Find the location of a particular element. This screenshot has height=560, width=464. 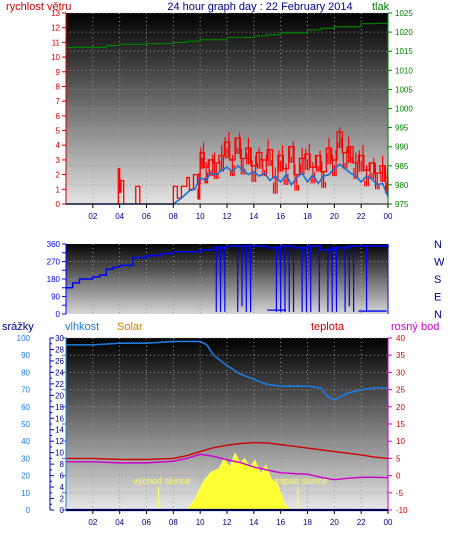

rain-tick-label: 12 is located at coordinates (59, 441).